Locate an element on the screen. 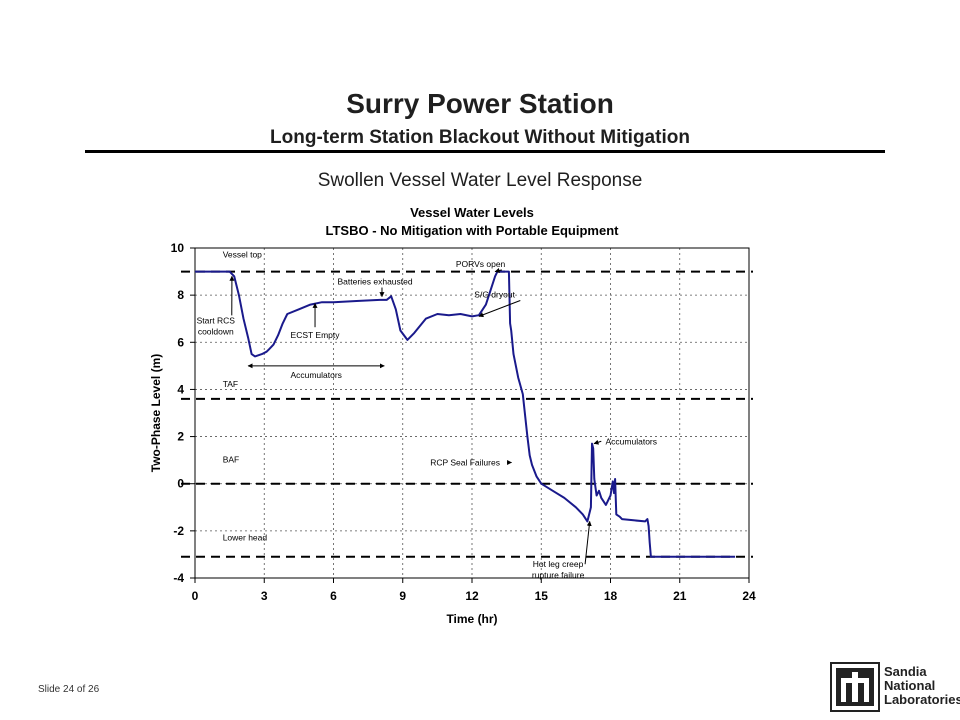 The image size is (960, 720). annotation-label: PORVs open is located at coordinates (481, 264).